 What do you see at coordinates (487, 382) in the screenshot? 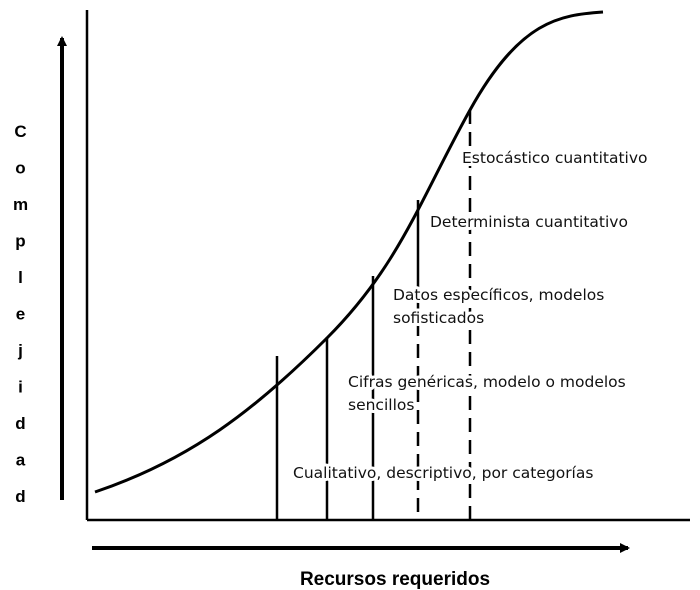
I see `level-label: Cifras genéricas, modelo o modelos` at bounding box center [487, 382].